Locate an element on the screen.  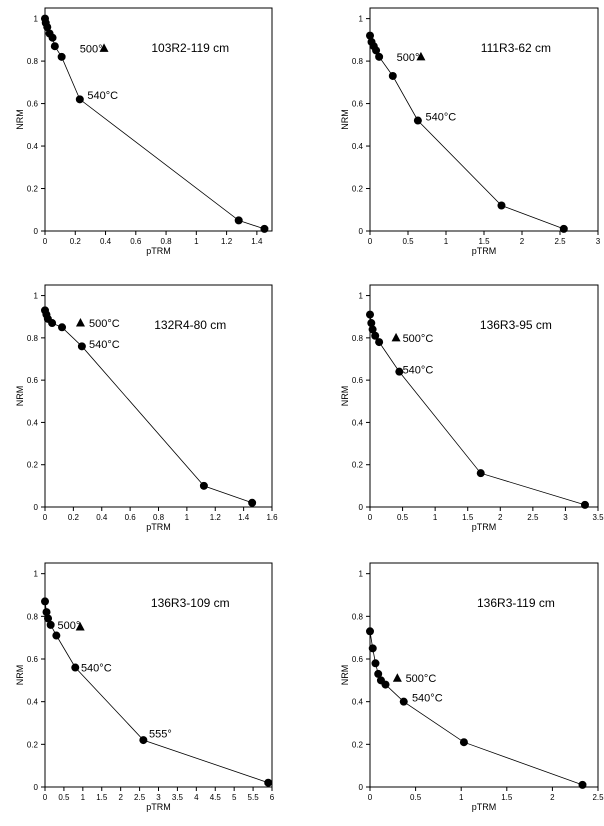
x-tick-label: 4 is located at coordinates (196, 797).